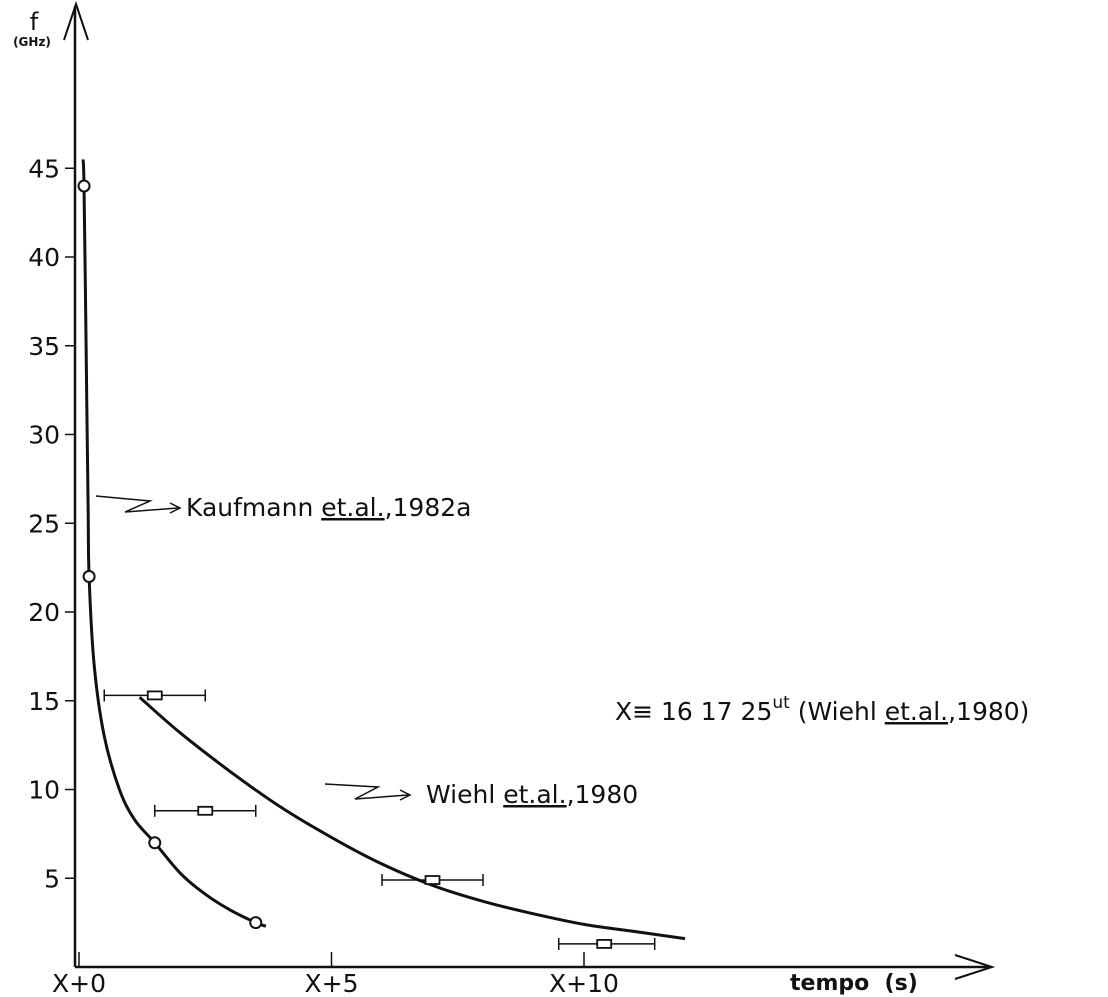  What do you see at coordinates (44, 346) in the screenshot?
I see `y-tick-label: 35` at bounding box center [44, 346].